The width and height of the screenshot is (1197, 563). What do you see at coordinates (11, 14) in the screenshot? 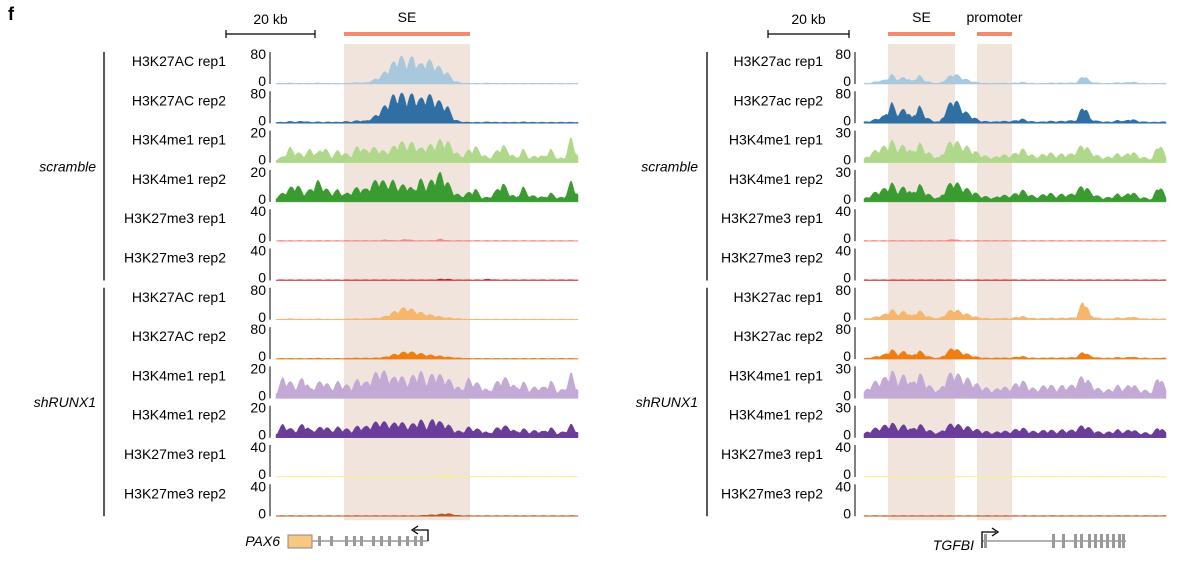
I see `panel-label: f` at bounding box center [11, 14].